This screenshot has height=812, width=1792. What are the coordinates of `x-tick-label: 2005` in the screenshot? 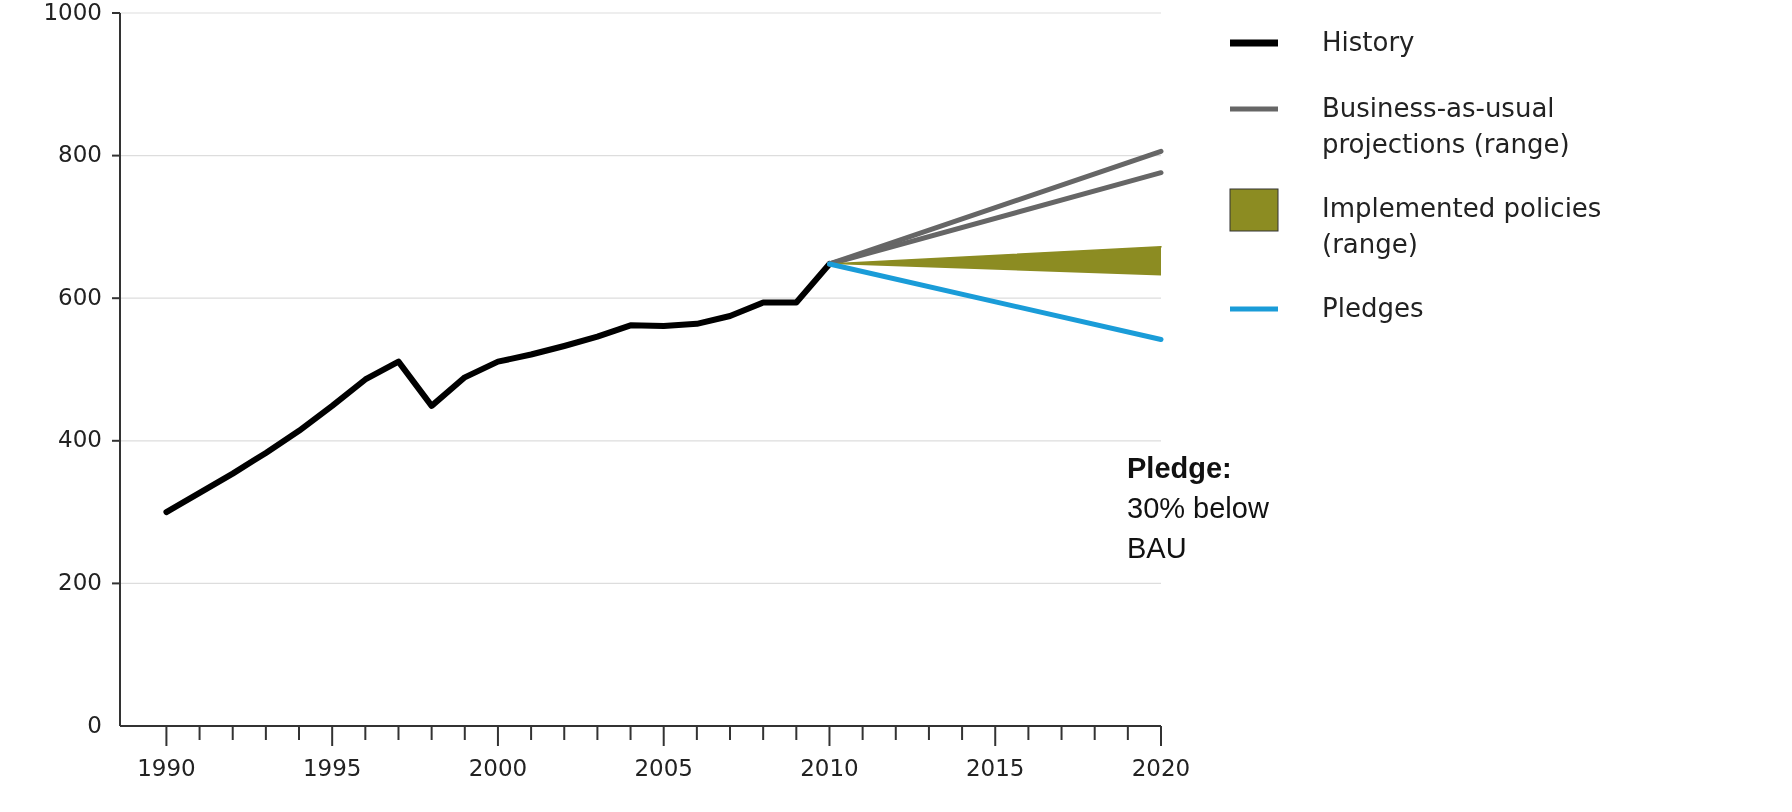 It's located at (663, 768).